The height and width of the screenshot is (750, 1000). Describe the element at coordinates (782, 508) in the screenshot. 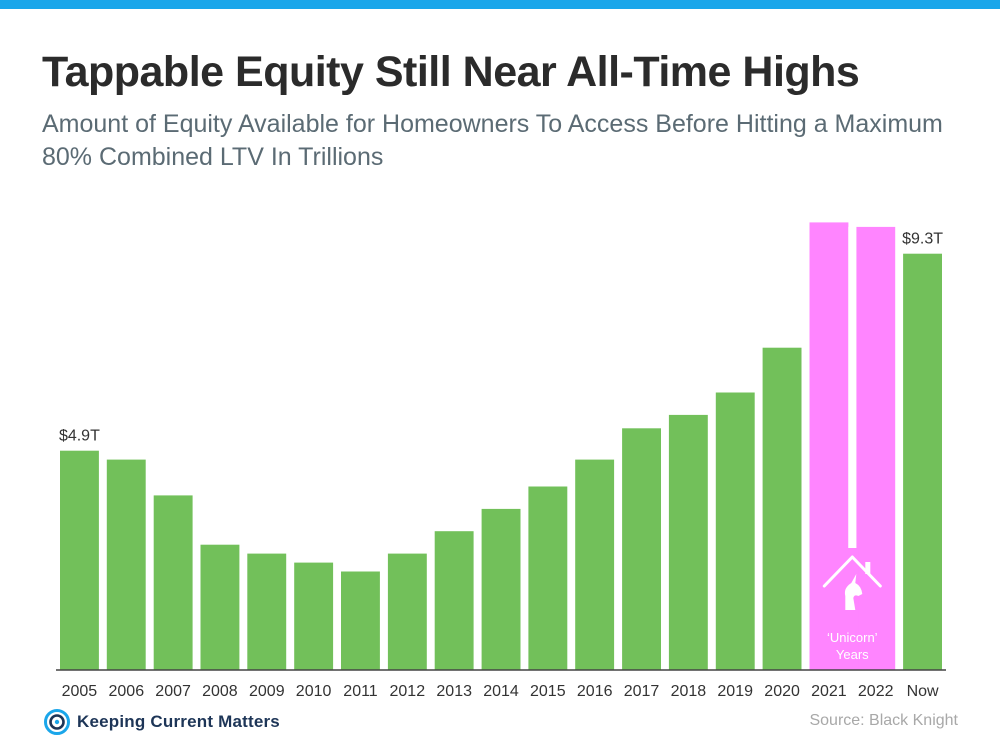

I see `bar-2020` at that location.